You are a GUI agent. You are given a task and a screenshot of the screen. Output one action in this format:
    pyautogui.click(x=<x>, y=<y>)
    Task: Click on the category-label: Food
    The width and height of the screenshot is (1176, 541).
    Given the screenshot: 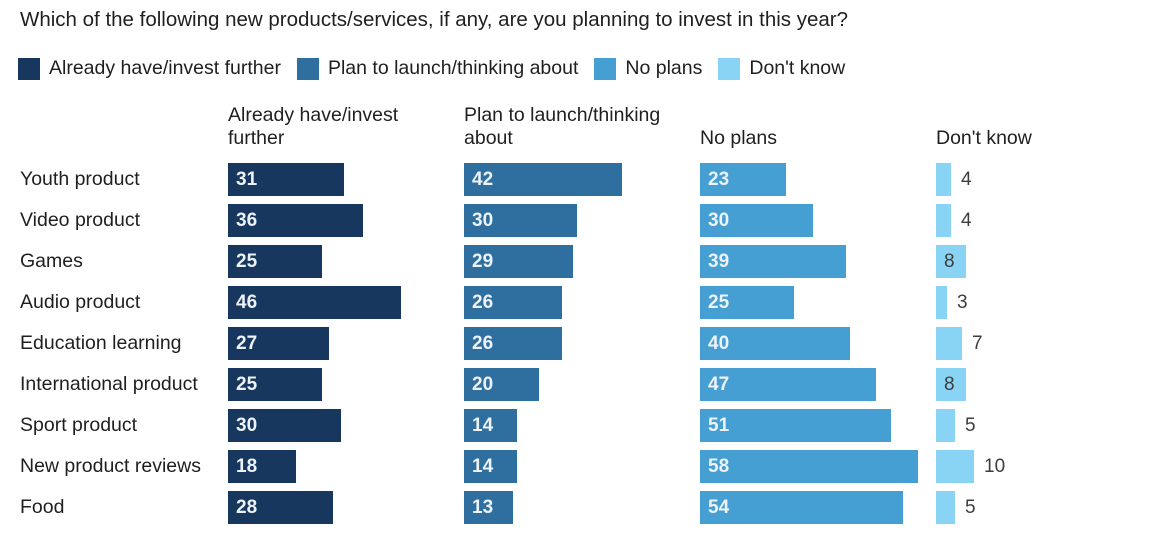 What is the action you would take?
    pyautogui.click(x=42, y=507)
    